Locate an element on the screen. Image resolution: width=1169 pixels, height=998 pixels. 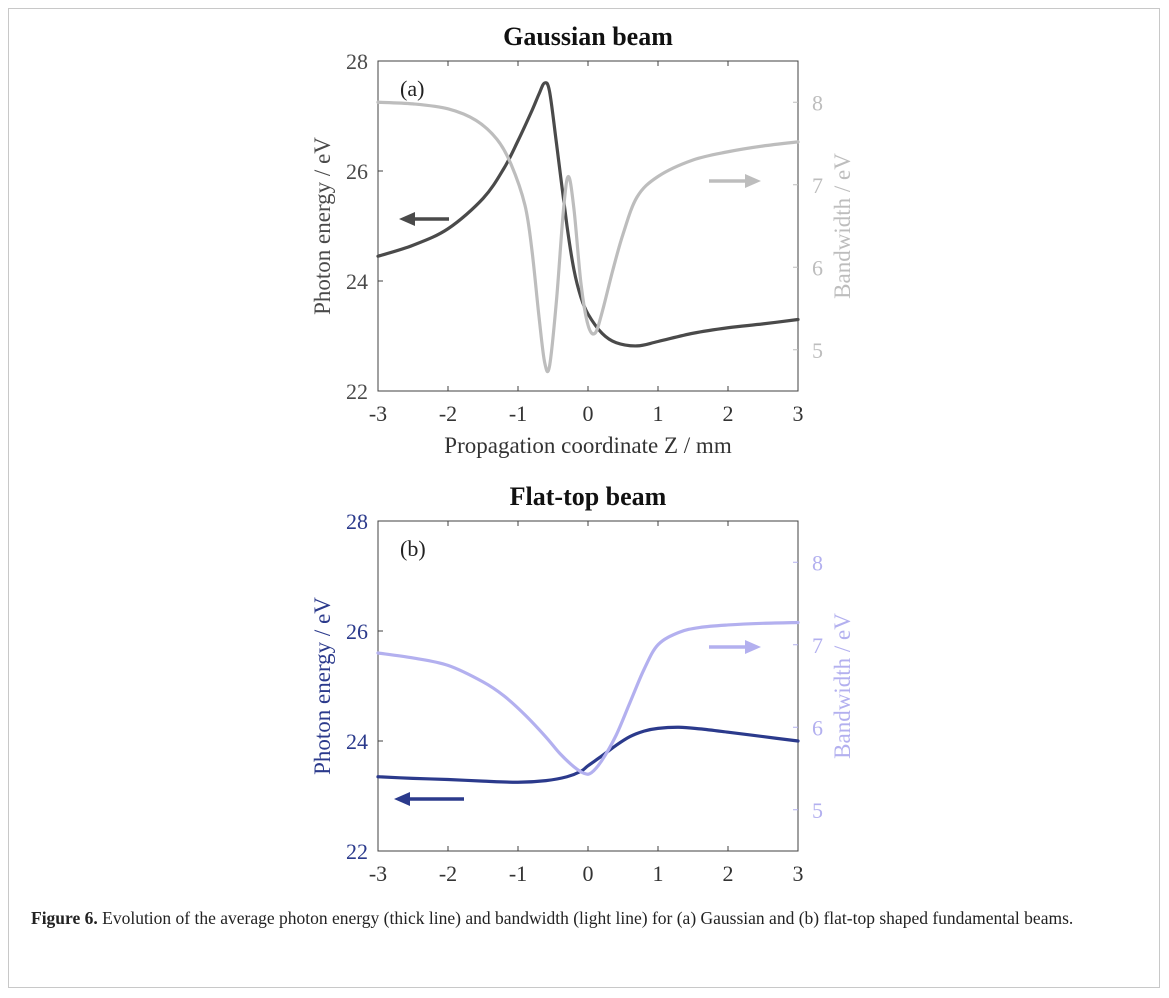
panel-b-left-axis-arrow-head is located at coordinates (402, 799).